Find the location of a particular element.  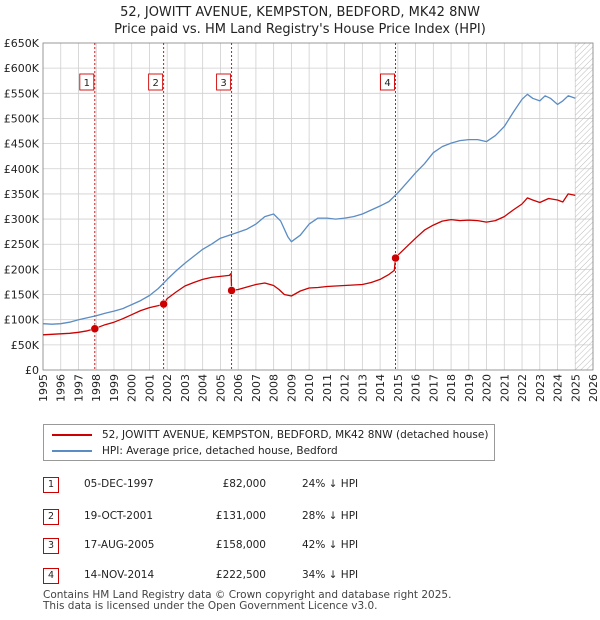

y-tick-label: £300K is located at coordinates (22, 219).